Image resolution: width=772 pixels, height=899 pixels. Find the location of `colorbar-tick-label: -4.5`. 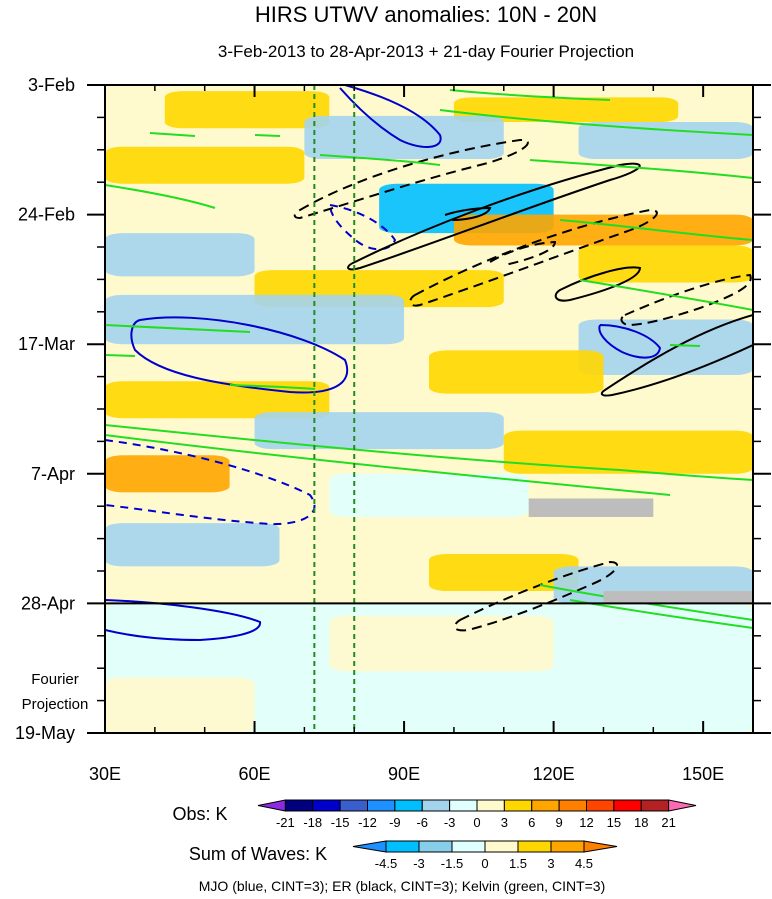

colorbar-tick-label: -4.5 is located at coordinates (386, 863).